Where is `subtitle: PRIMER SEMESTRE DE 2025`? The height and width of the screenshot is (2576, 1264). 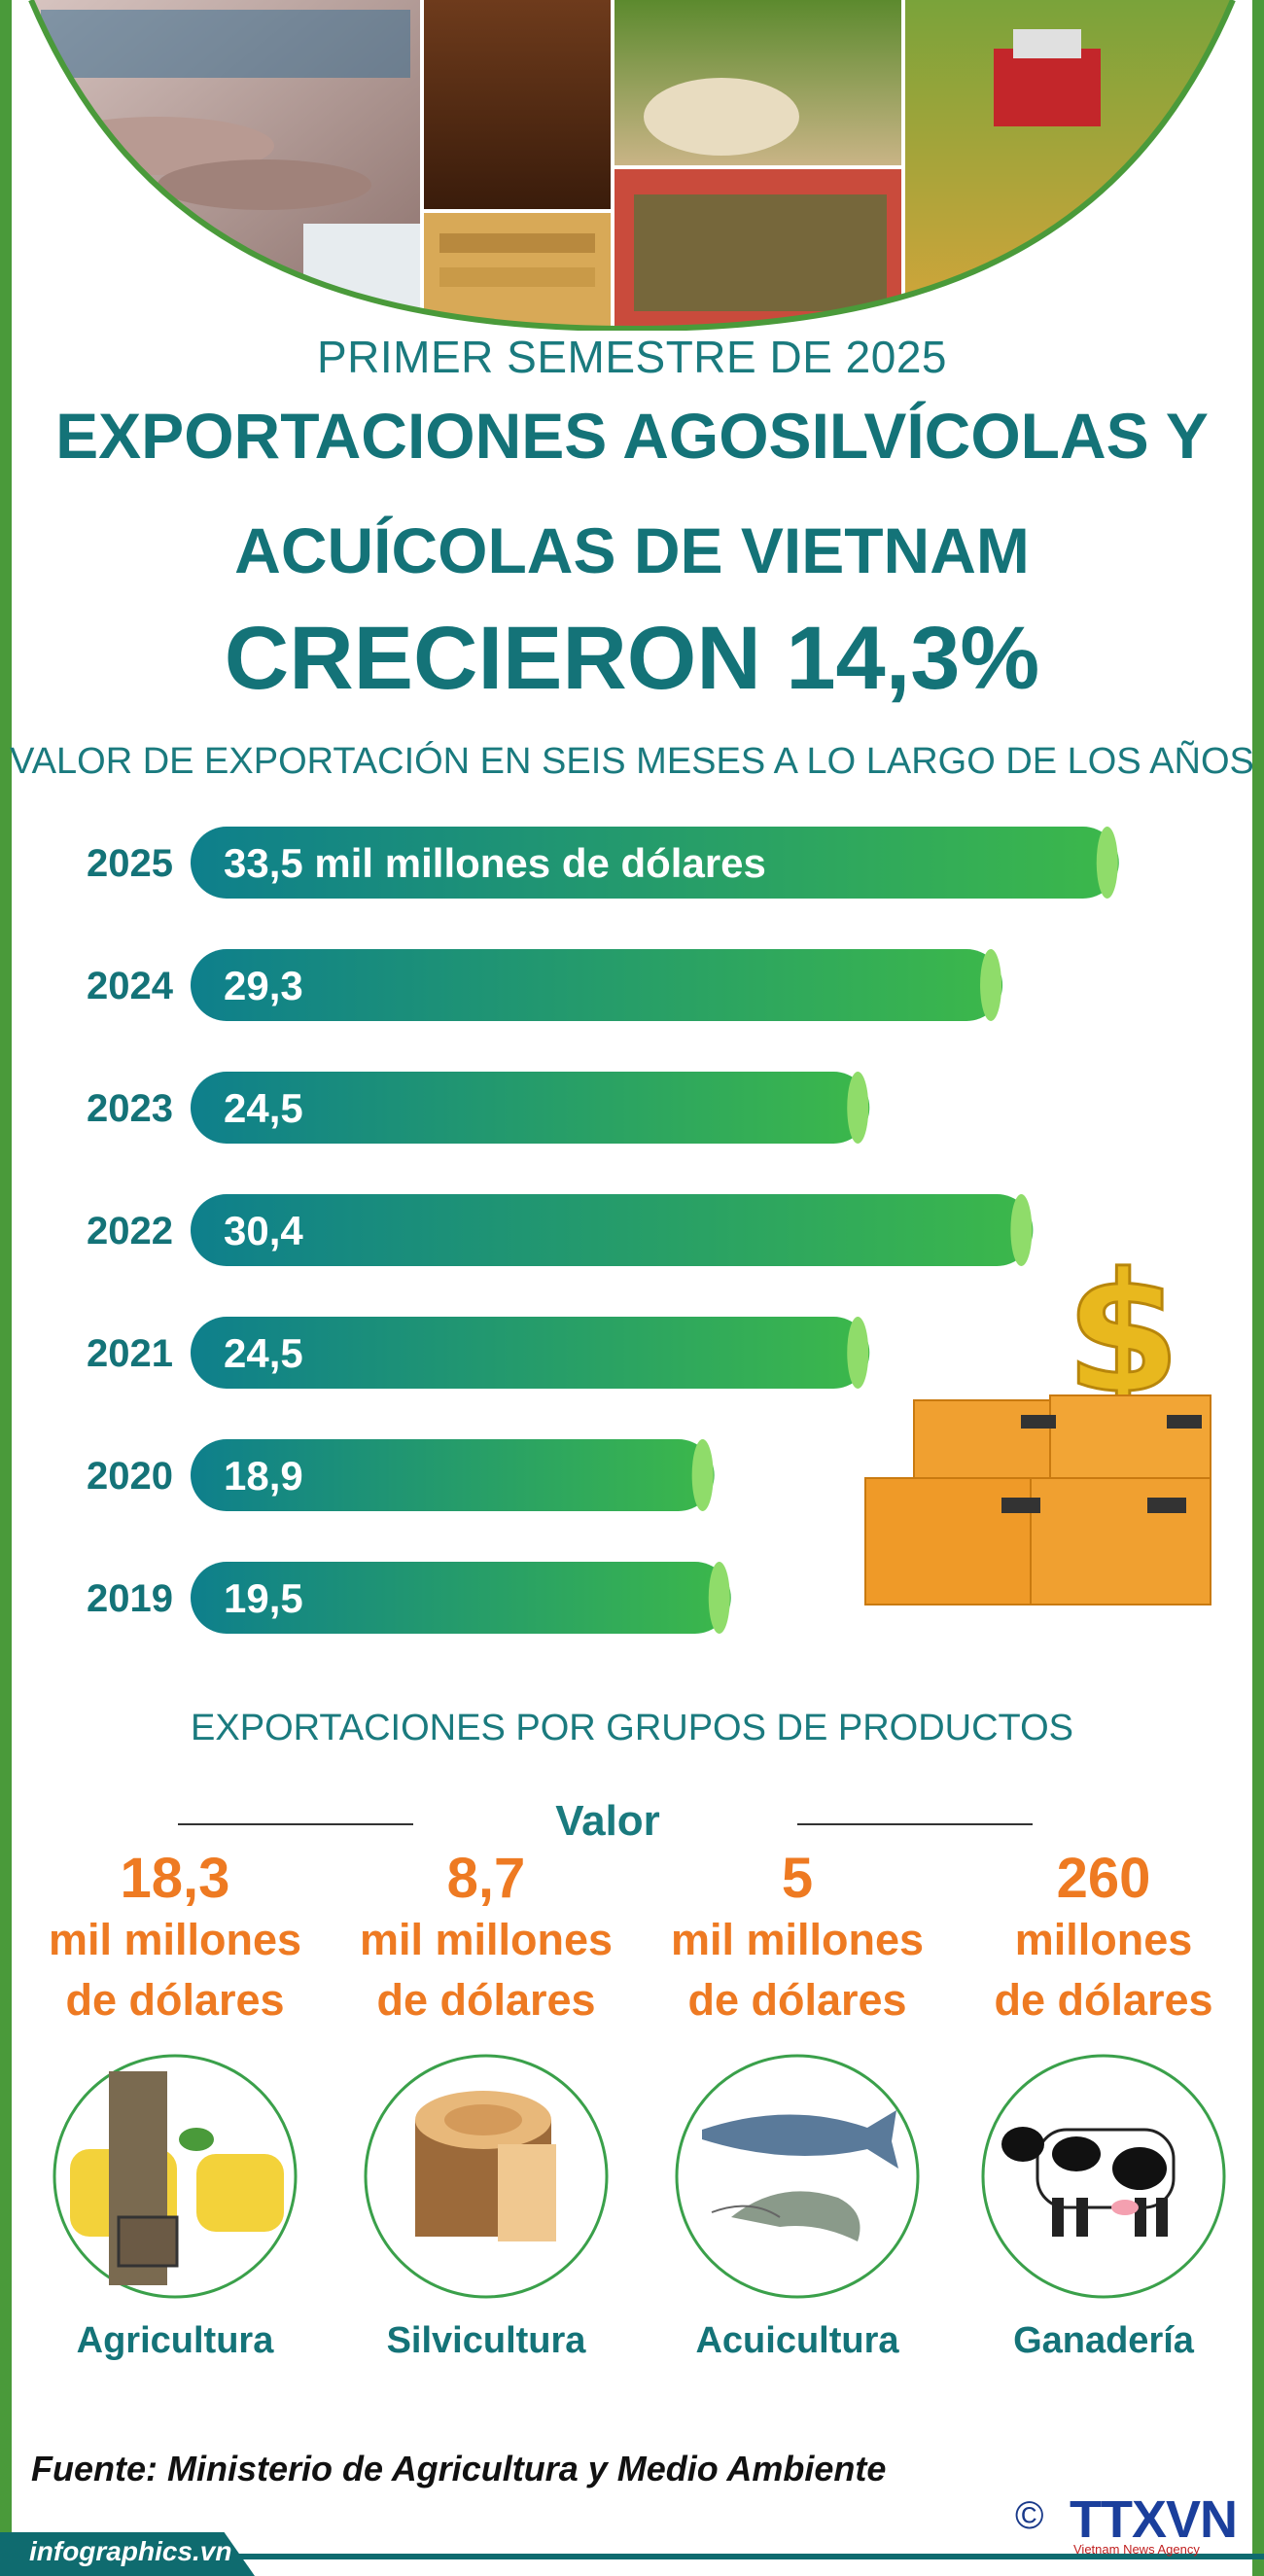 subtitle: PRIMER SEMESTRE DE 2025 is located at coordinates (632, 357).